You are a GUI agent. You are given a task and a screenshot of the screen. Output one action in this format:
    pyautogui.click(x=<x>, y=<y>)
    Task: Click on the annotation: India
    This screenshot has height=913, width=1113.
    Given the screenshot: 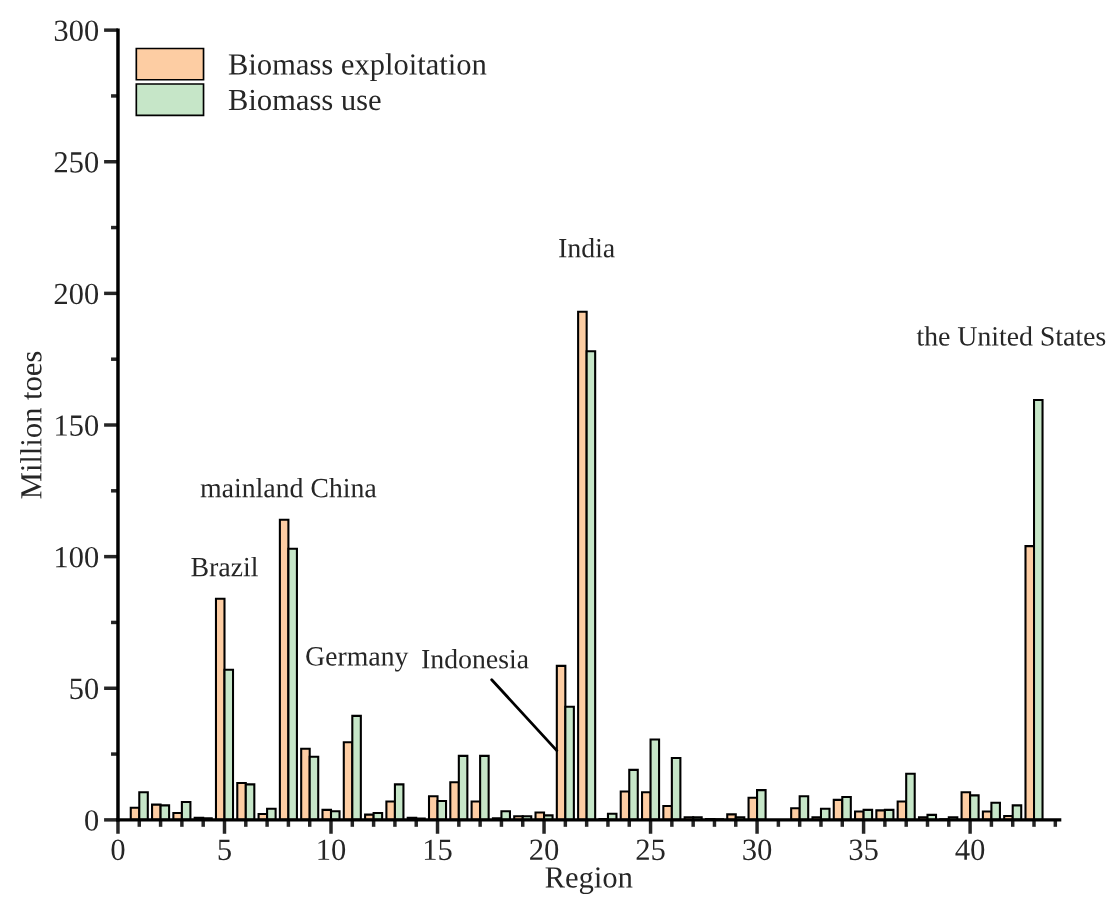 What is the action you would take?
    pyautogui.click(x=587, y=248)
    